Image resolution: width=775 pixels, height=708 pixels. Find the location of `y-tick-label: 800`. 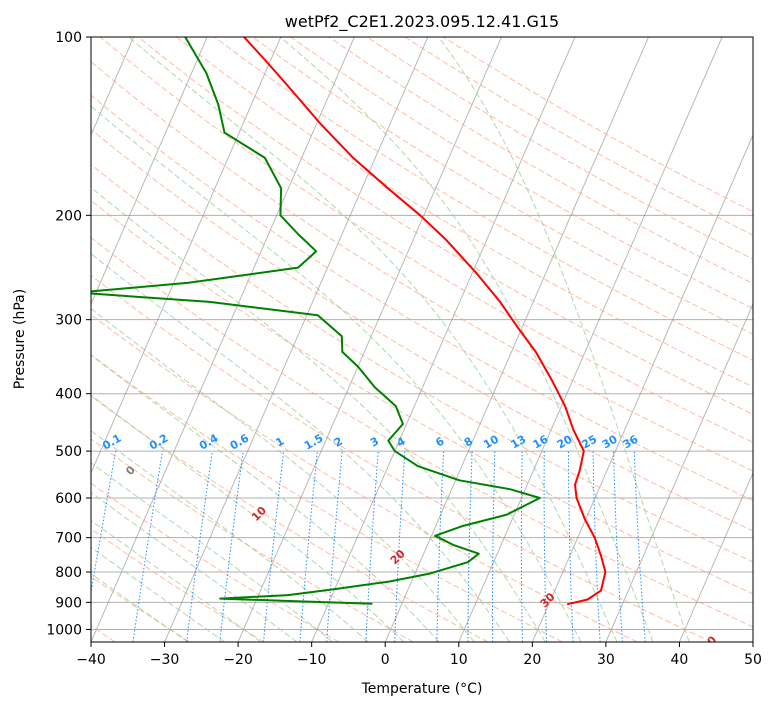

y-tick-label: 800 is located at coordinates (68, 573).